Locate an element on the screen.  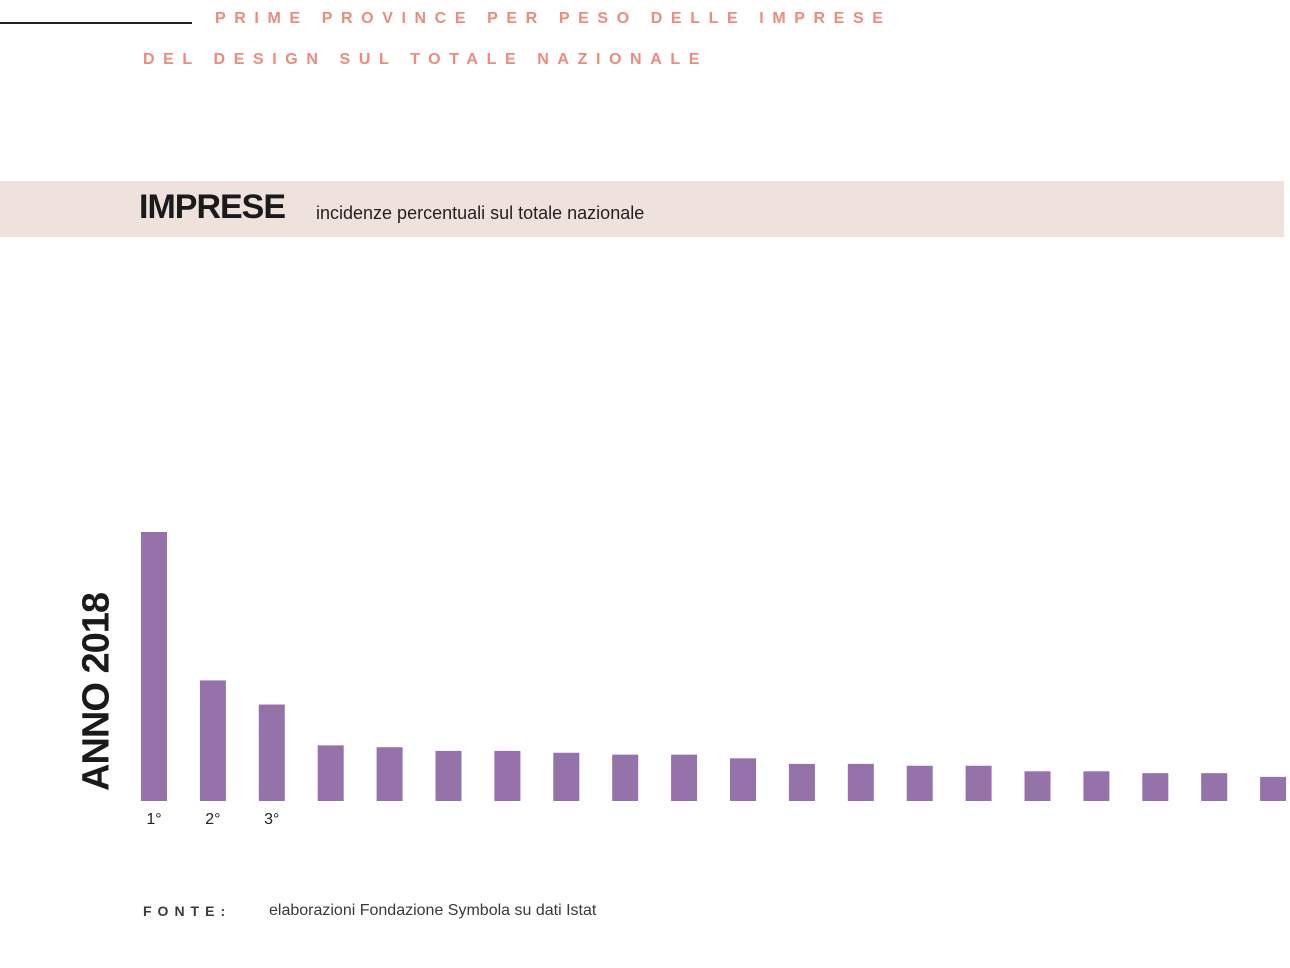
rank-label: 2° is located at coordinates (212, 819).